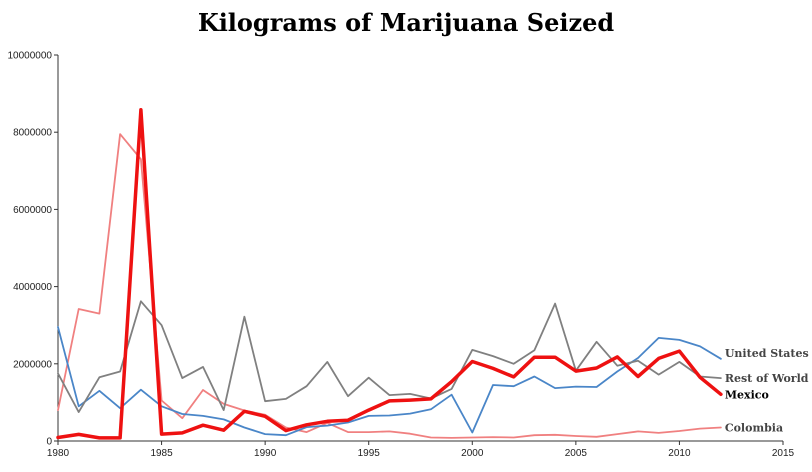  I want to click on y-tick-label: 2000000, so click(32, 364).